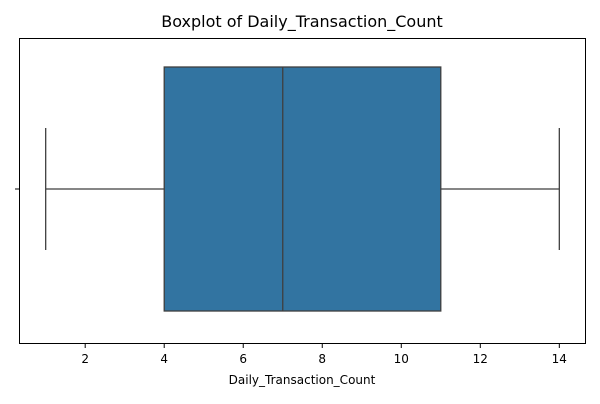 This screenshot has height=404, width=600. I want to click on x-tick-label: 8, so click(322, 359).